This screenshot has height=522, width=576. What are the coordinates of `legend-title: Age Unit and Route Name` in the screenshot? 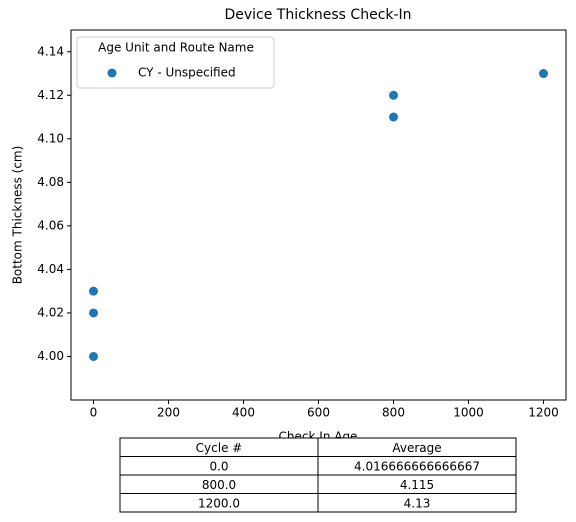 It's located at (176, 48).